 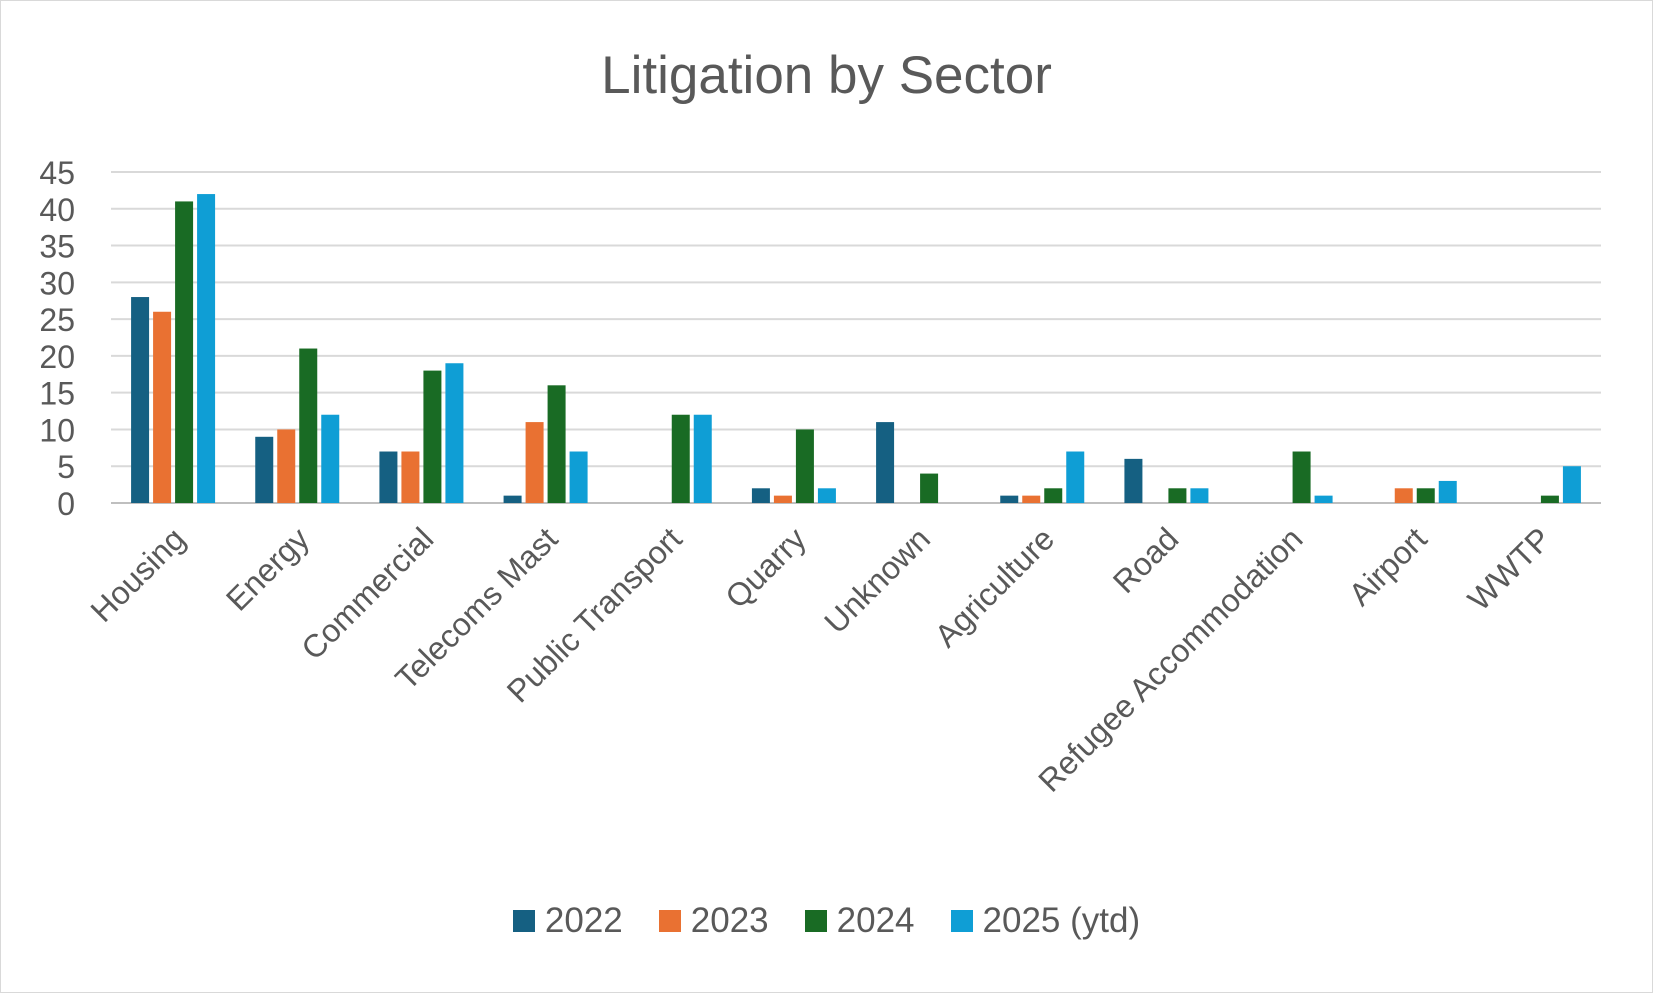 What do you see at coordinates (57, 247) in the screenshot?
I see `y-tick-label: 35` at bounding box center [57, 247].